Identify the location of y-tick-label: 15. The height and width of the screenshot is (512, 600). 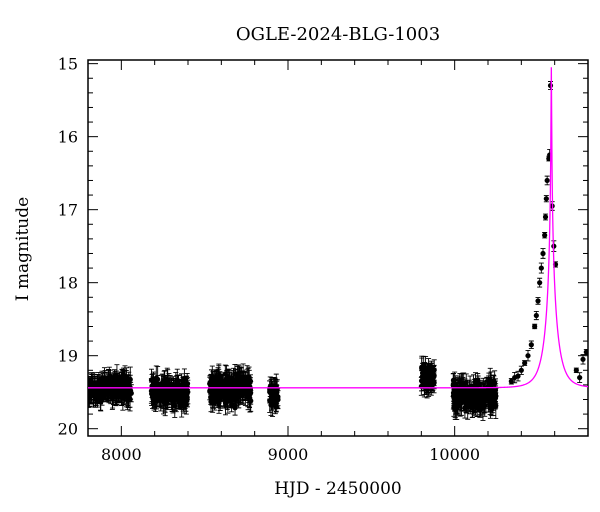
(68, 64).